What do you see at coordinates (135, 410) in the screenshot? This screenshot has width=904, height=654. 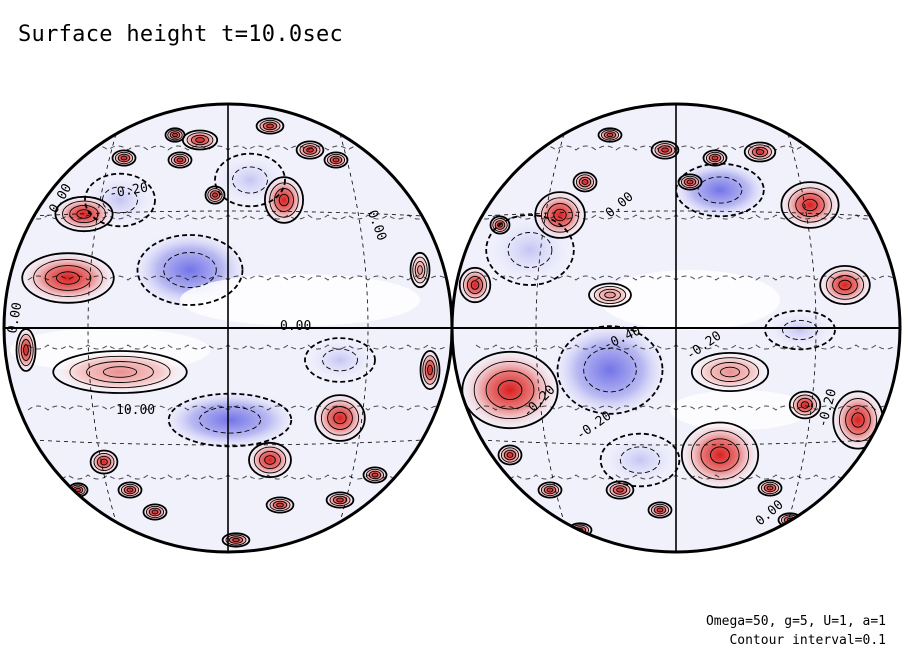 I see `contour-label: 10.00` at bounding box center [135, 410].